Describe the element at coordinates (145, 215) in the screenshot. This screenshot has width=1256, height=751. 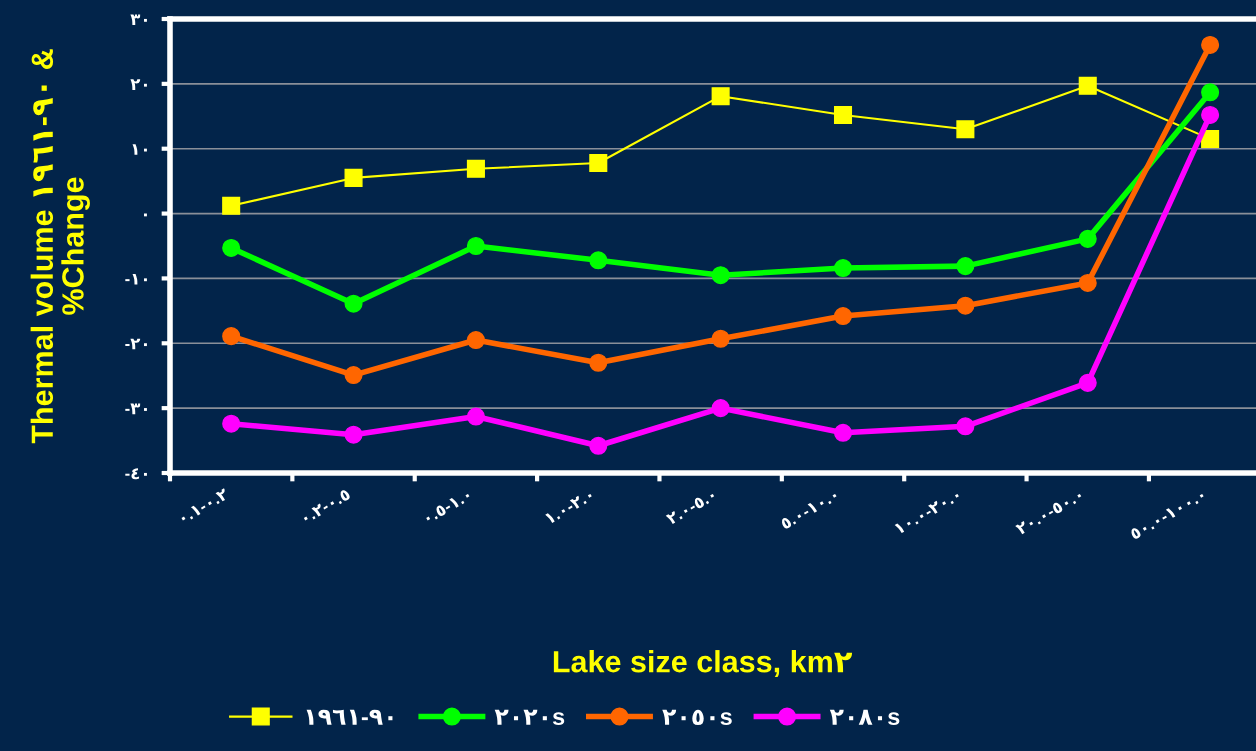
I see `y-tick-label: ٠` at that location.